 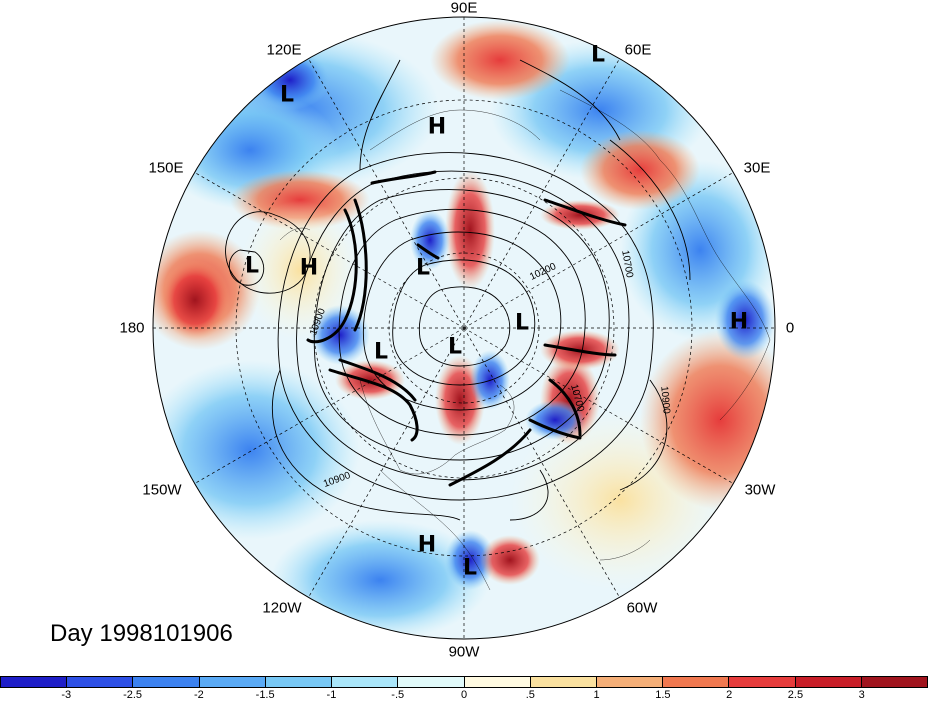 What do you see at coordinates (284, 50) in the screenshot?
I see `lon-label-120e: 120E` at bounding box center [284, 50].